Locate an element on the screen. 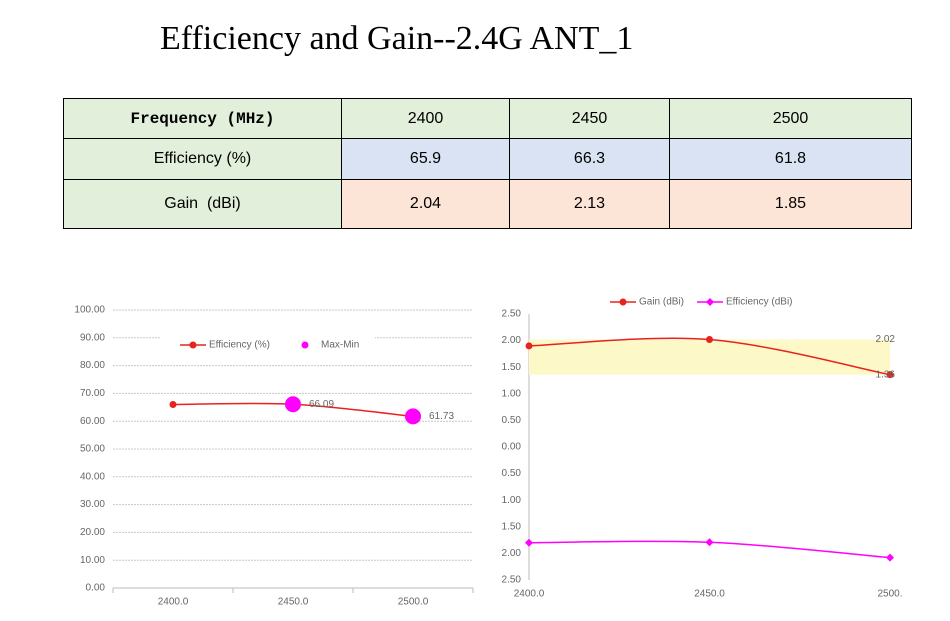 This screenshot has width=950, height=621. row-label: Gain (dBi) is located at coordinates (202, 204).